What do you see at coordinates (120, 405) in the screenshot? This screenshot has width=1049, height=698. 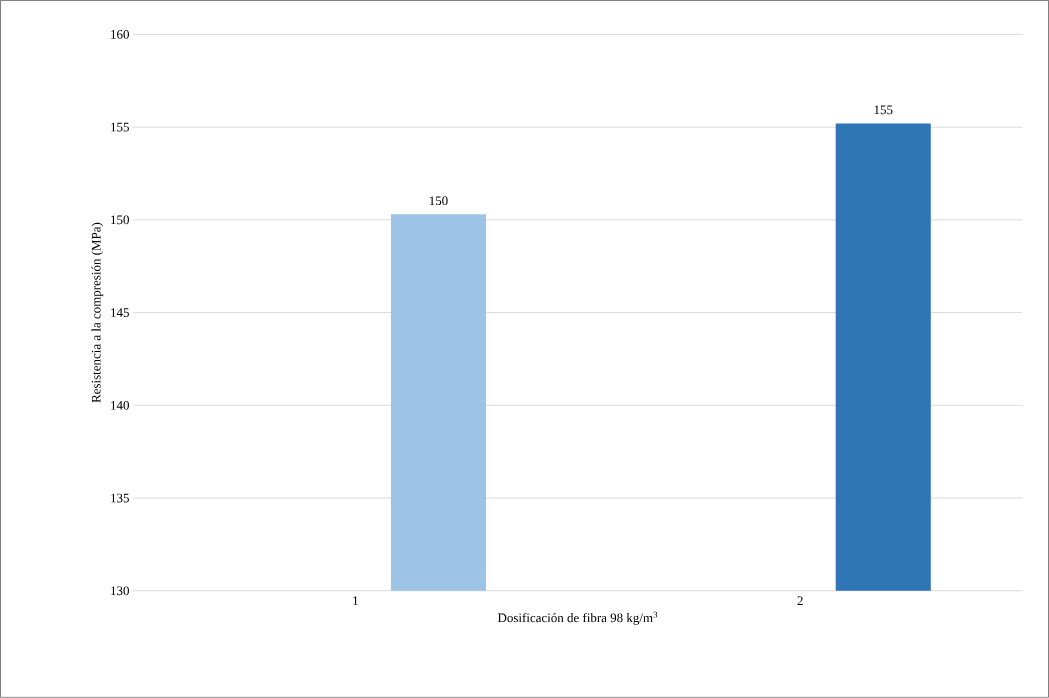 I see `y-tick-label: 140` at bounding box center [120, 405].